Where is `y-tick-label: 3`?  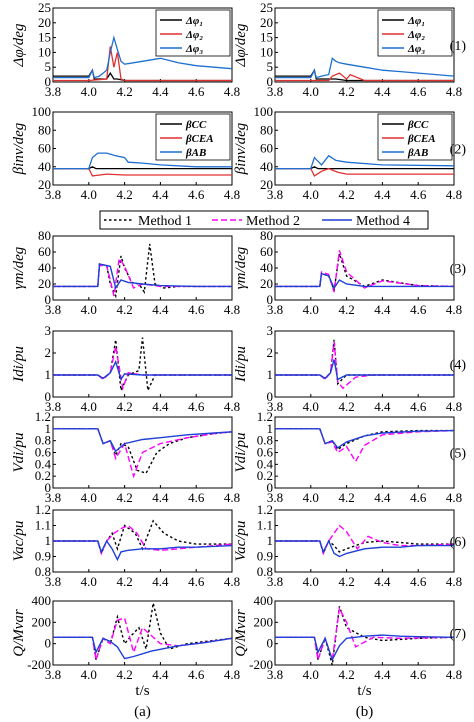
y-tick-label: 3 is located at coordinates (270, 330).